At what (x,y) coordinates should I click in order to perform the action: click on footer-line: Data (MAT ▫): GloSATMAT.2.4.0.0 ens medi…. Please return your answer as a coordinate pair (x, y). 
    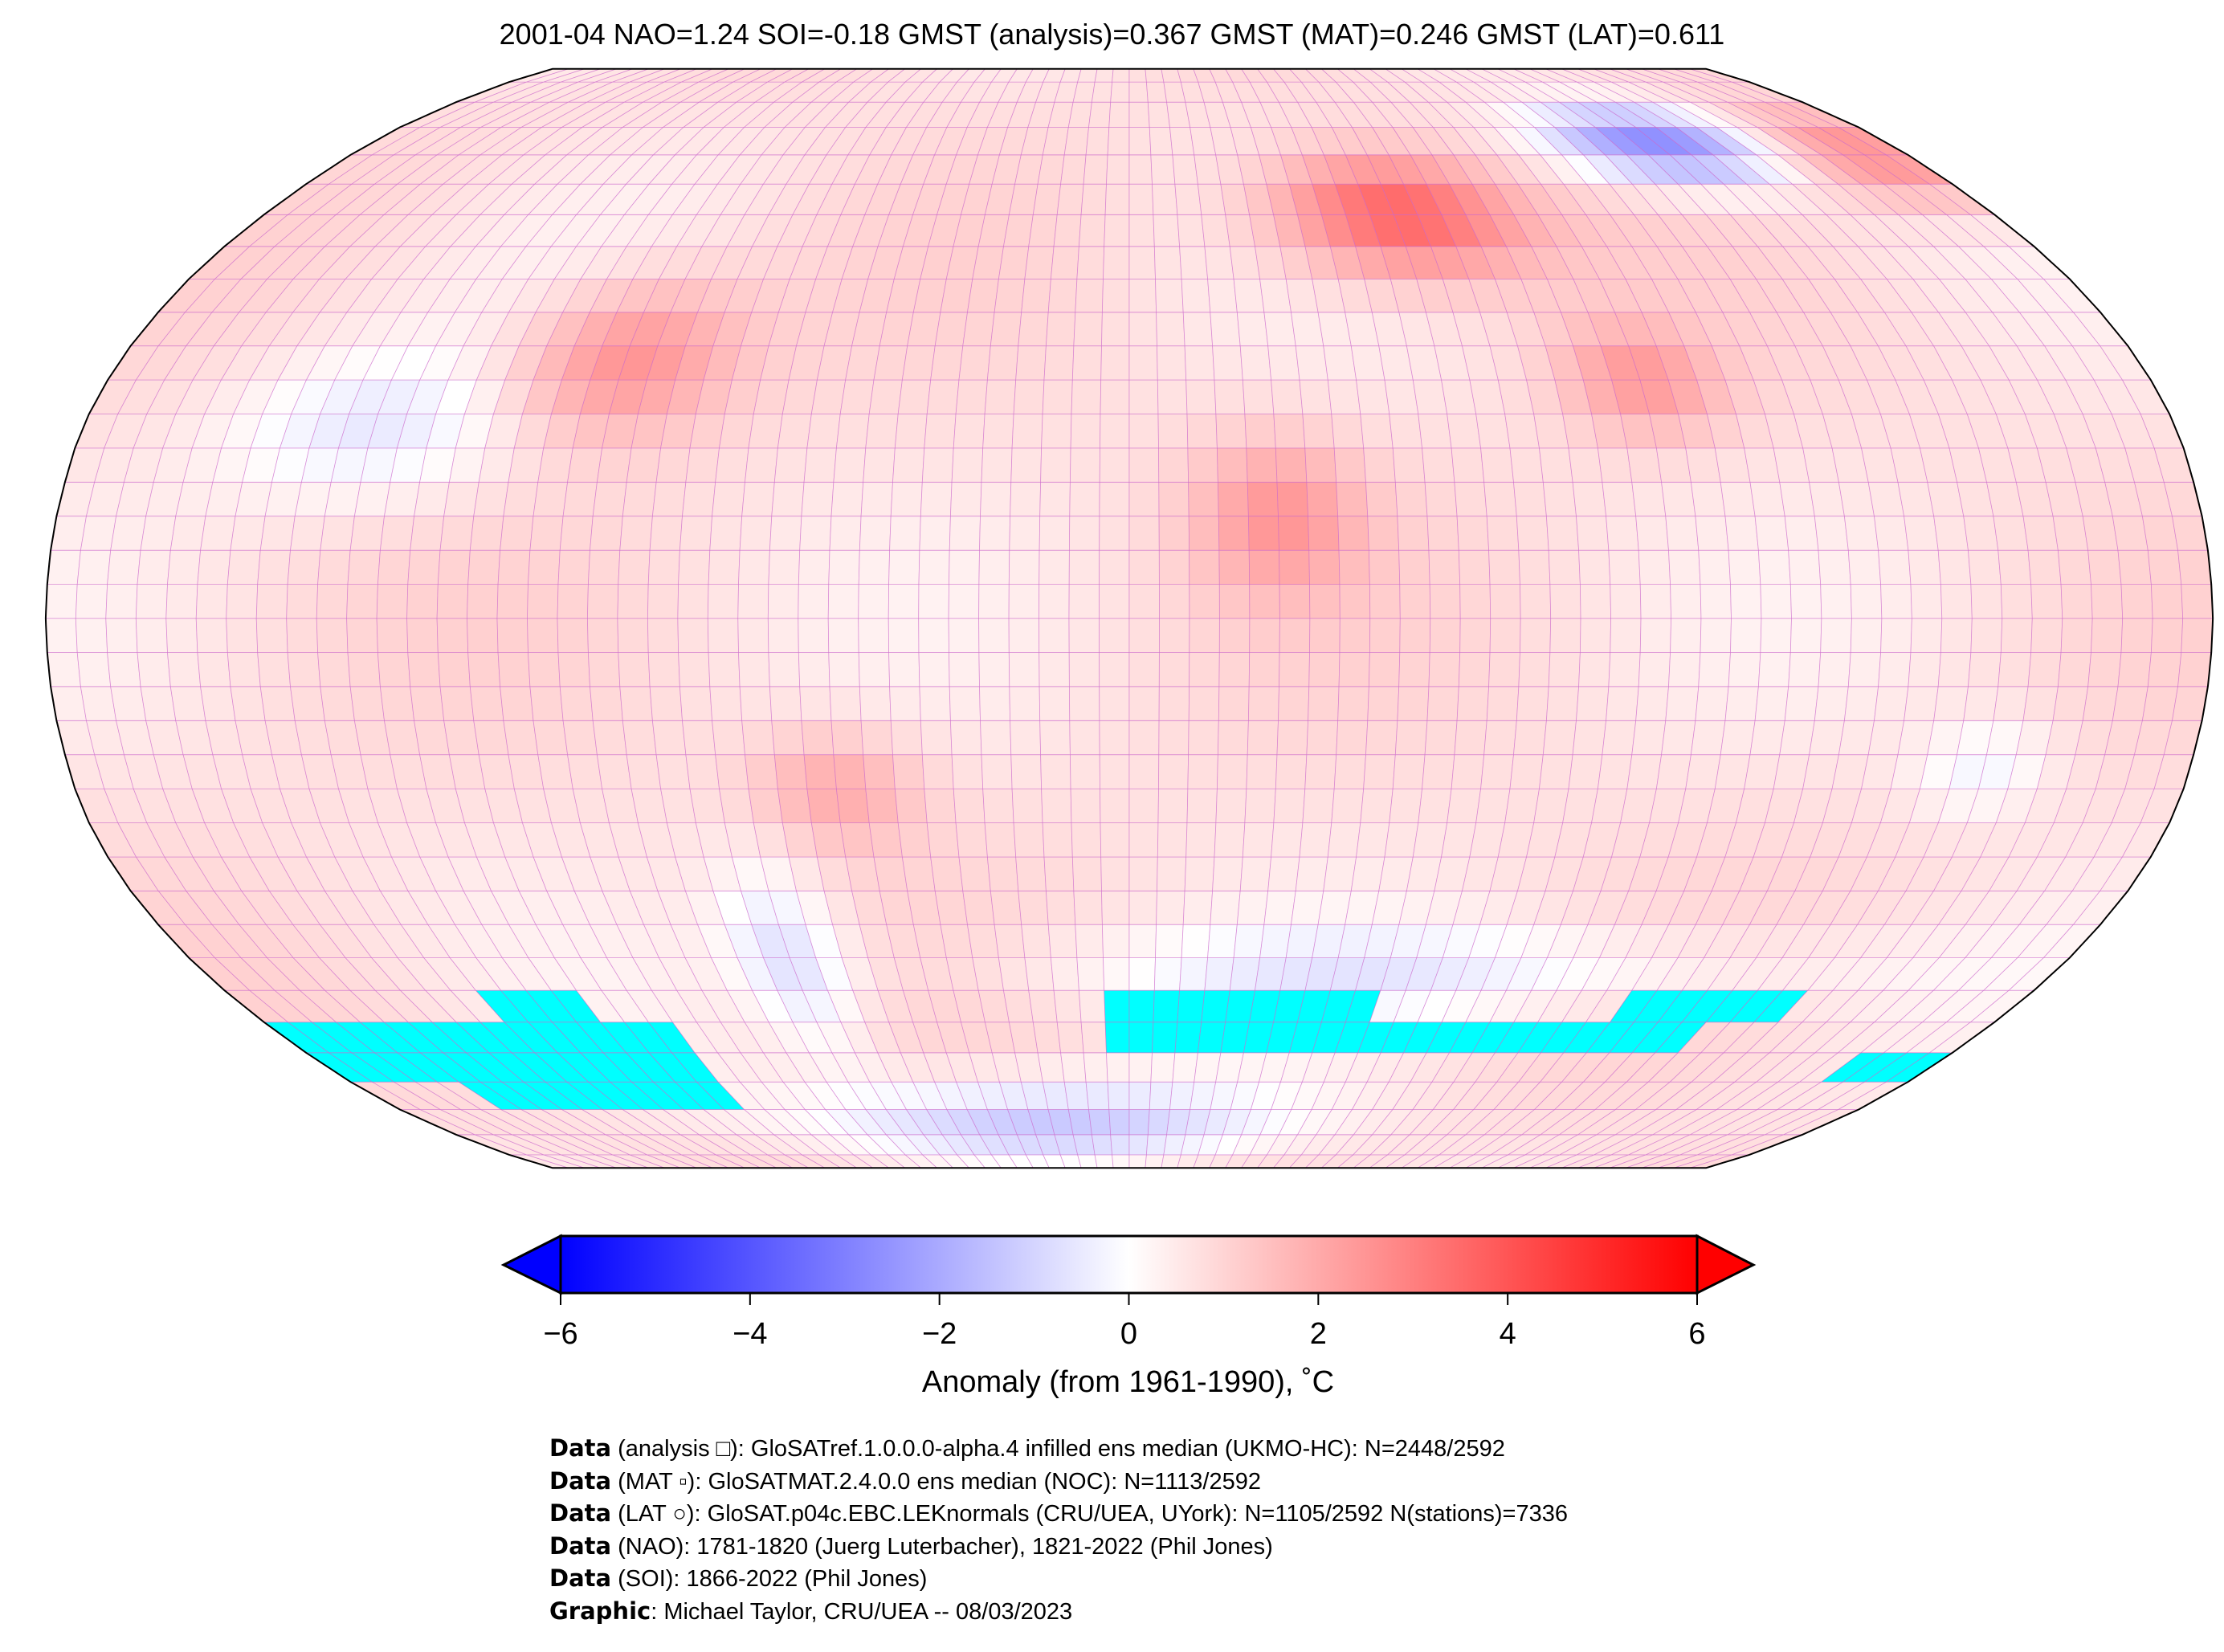
    Looking at the image, I should click on (905, 1481).